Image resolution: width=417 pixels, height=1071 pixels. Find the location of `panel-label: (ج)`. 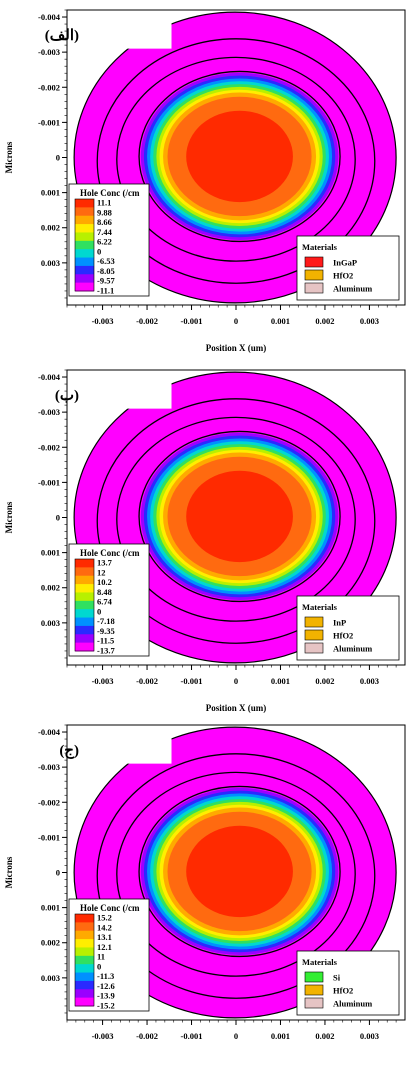

panel-label: (ج) is located at coordinates (69, 751).